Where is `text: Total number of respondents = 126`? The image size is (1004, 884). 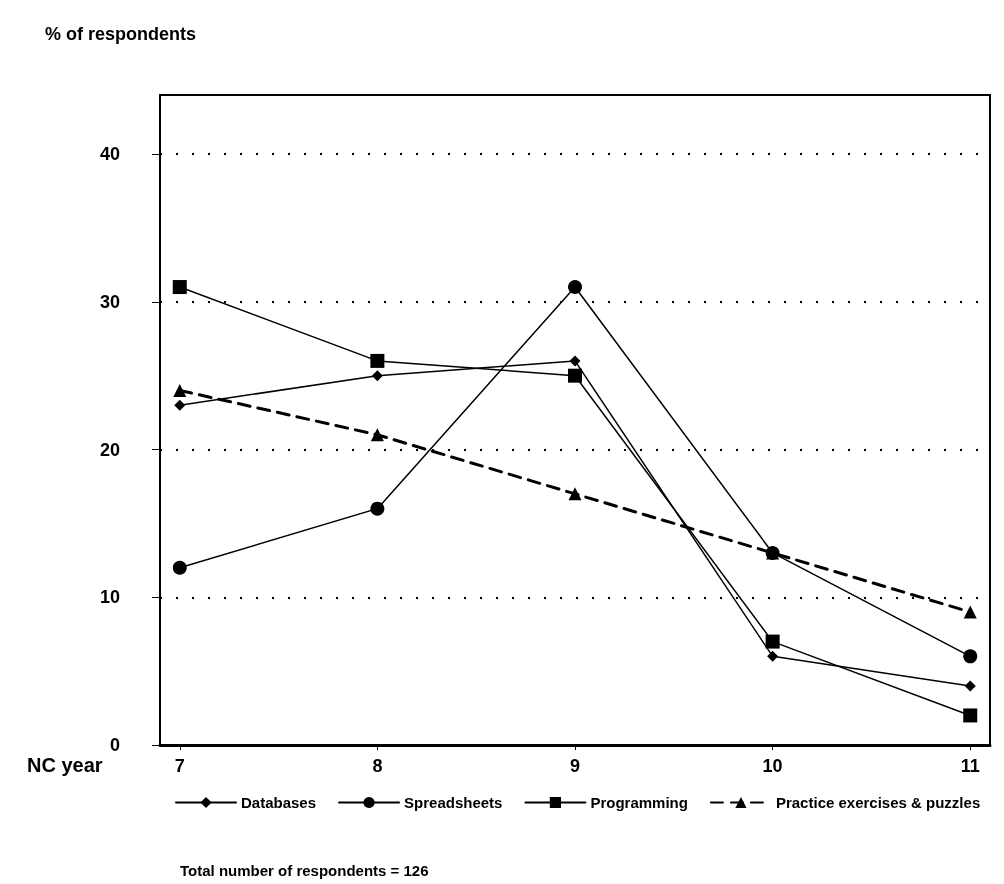
text: Total number of respondents = 126 is located at coordinates (304, 870).